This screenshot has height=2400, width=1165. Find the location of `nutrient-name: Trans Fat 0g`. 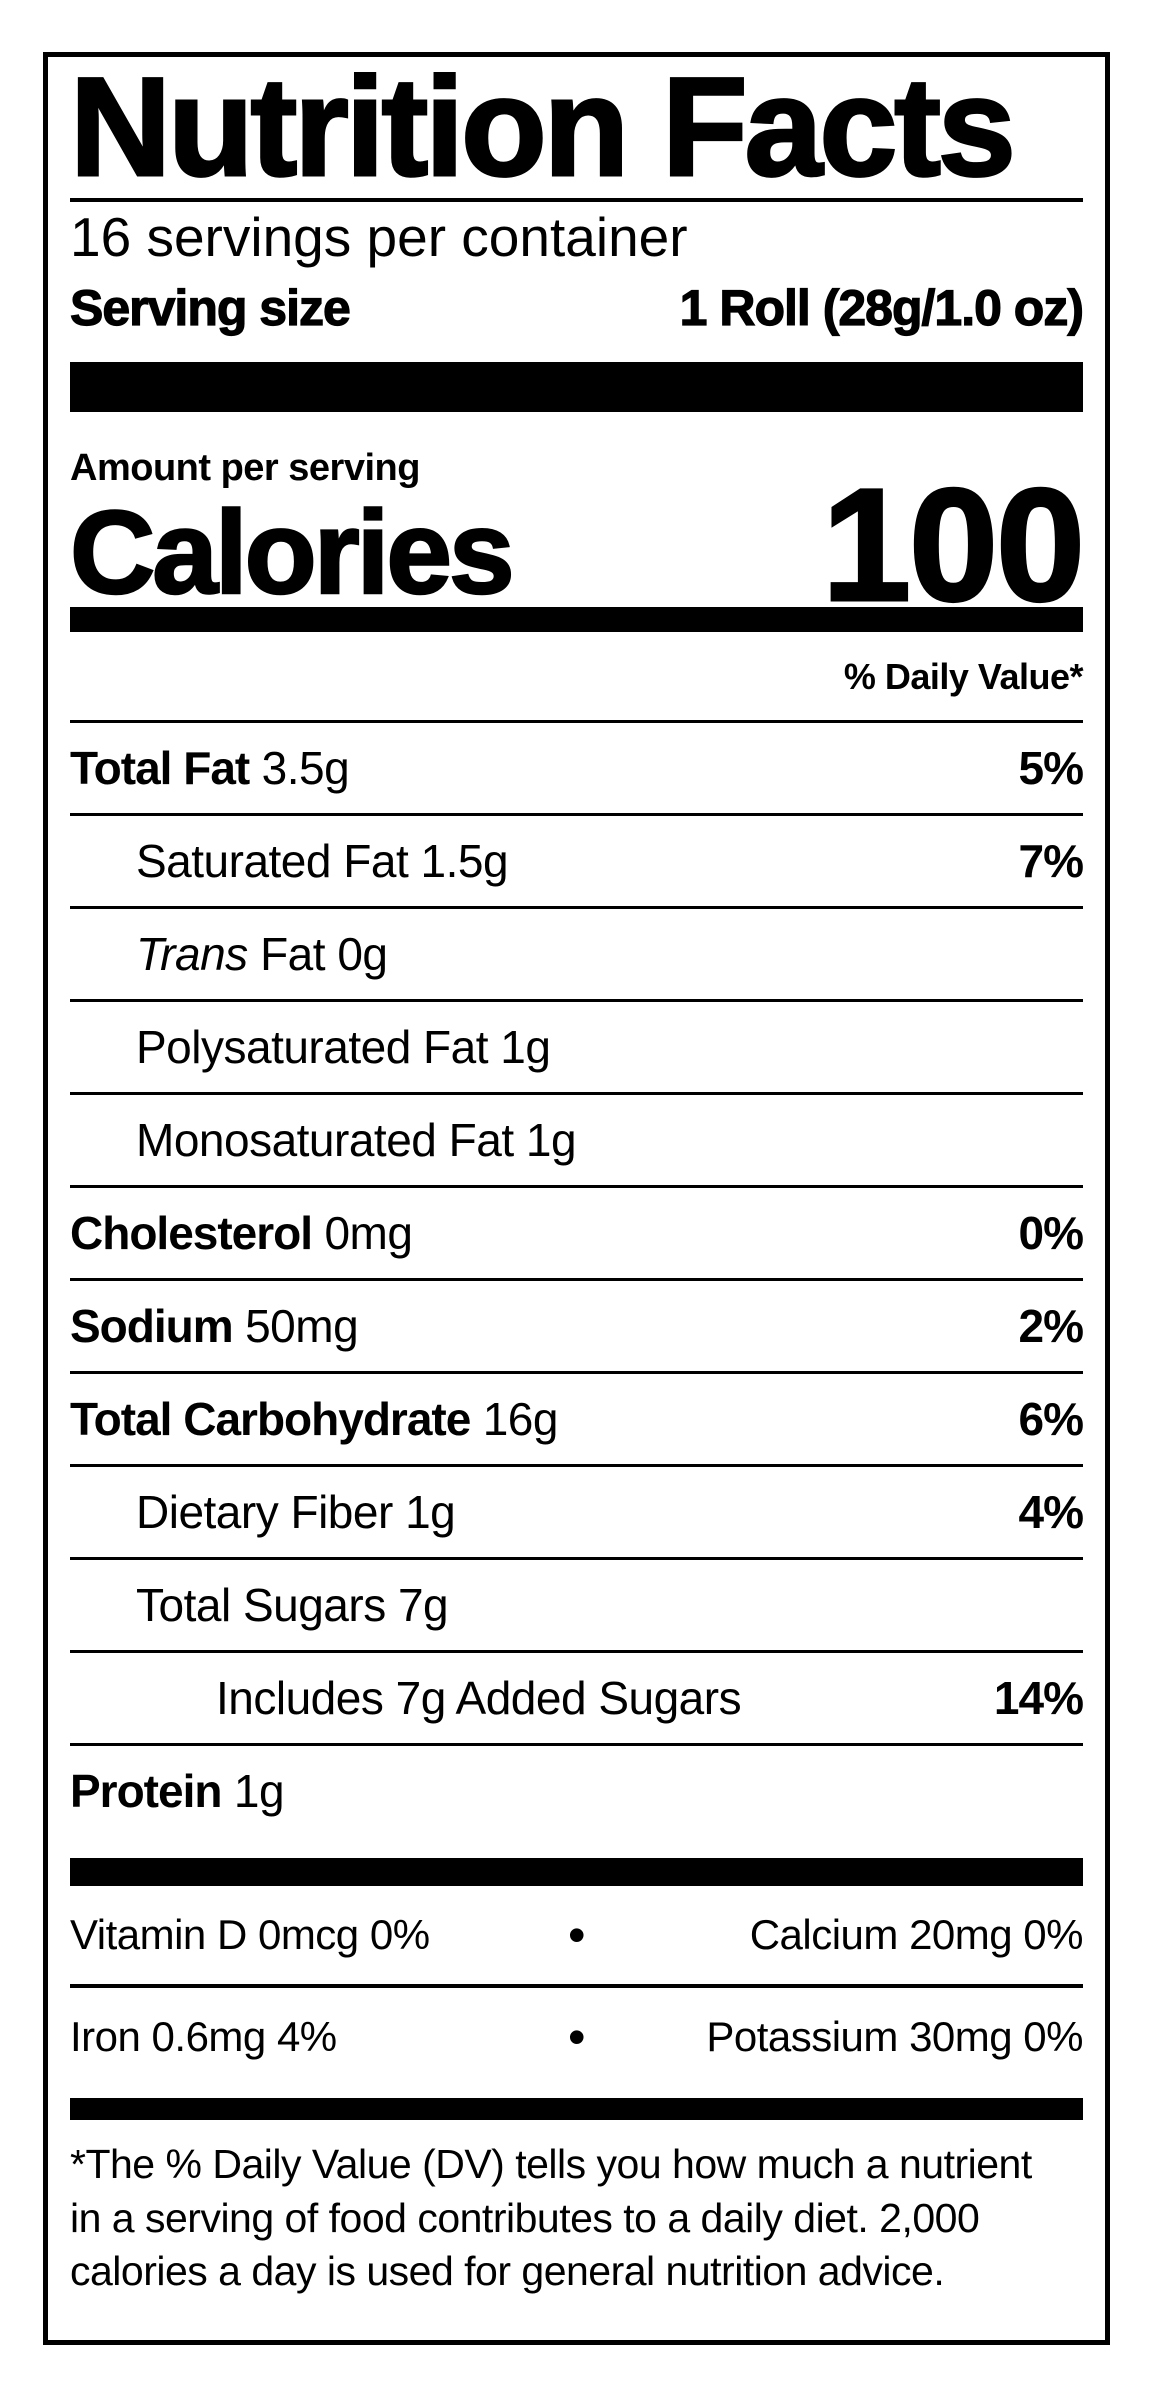

nutrient-name: Trans Fat 0g is located at coordinates (229, 954).